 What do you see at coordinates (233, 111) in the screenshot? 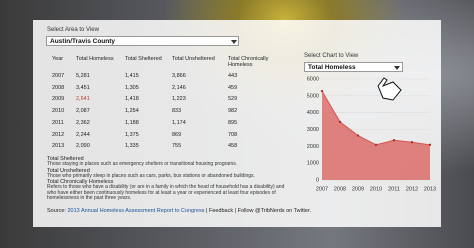
I see `table-cell: 982` at bounding box center [233, 111].